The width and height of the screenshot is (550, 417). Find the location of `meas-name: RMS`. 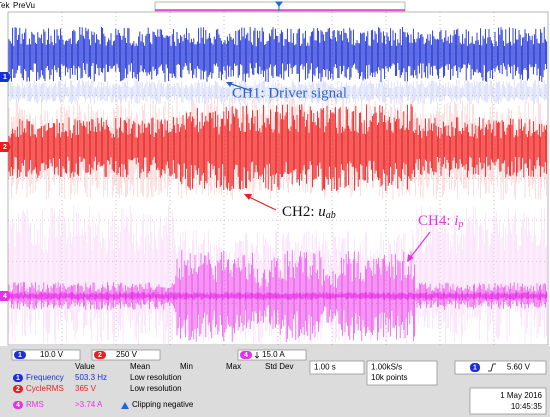

meas-name: RMS is located at coordinates (35, 404).